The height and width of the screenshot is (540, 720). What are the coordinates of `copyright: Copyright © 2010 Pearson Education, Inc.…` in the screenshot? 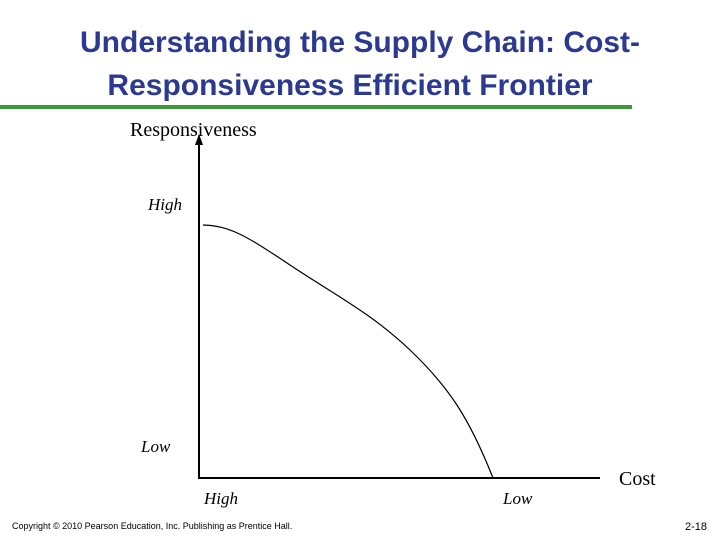 It's located at (152, 526).